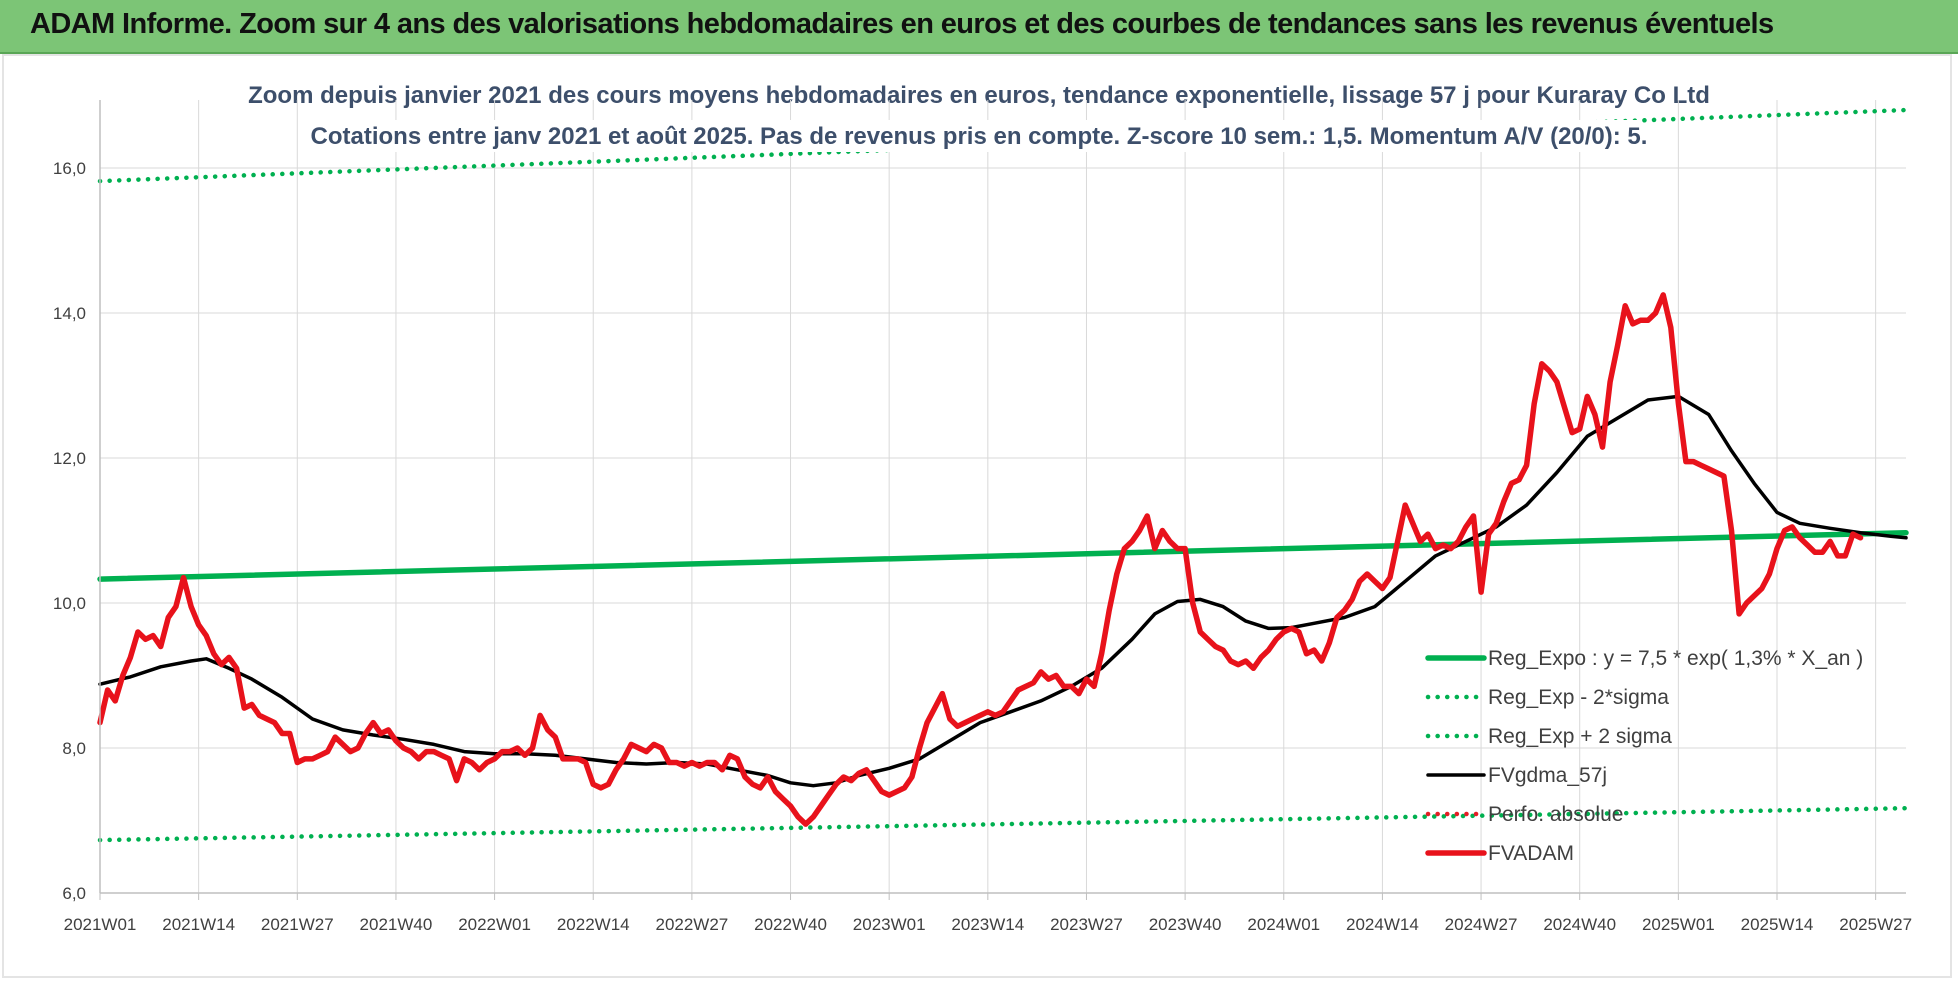  I want to click on x-tick-label: 2023W40, so click(1185, 924).